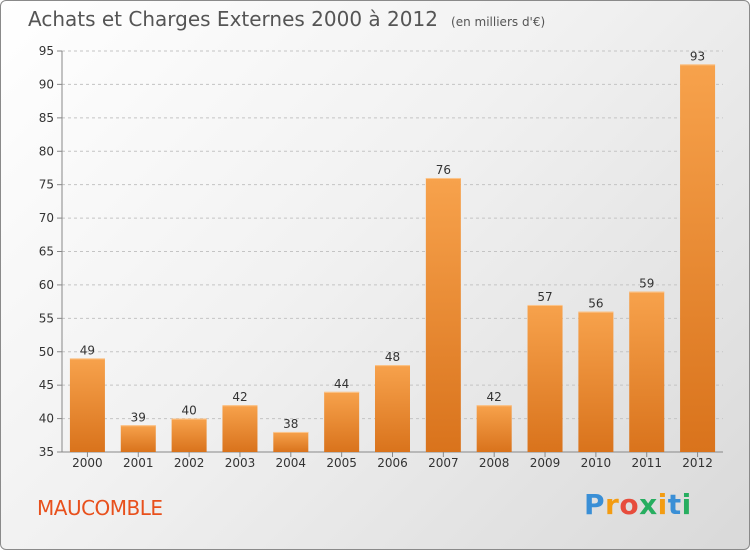 The height and width of the screenshot is (550, 750). Describe the element at coordinates (46, 51) in the screenshot. I see `y-tick-label: 95` at that location.